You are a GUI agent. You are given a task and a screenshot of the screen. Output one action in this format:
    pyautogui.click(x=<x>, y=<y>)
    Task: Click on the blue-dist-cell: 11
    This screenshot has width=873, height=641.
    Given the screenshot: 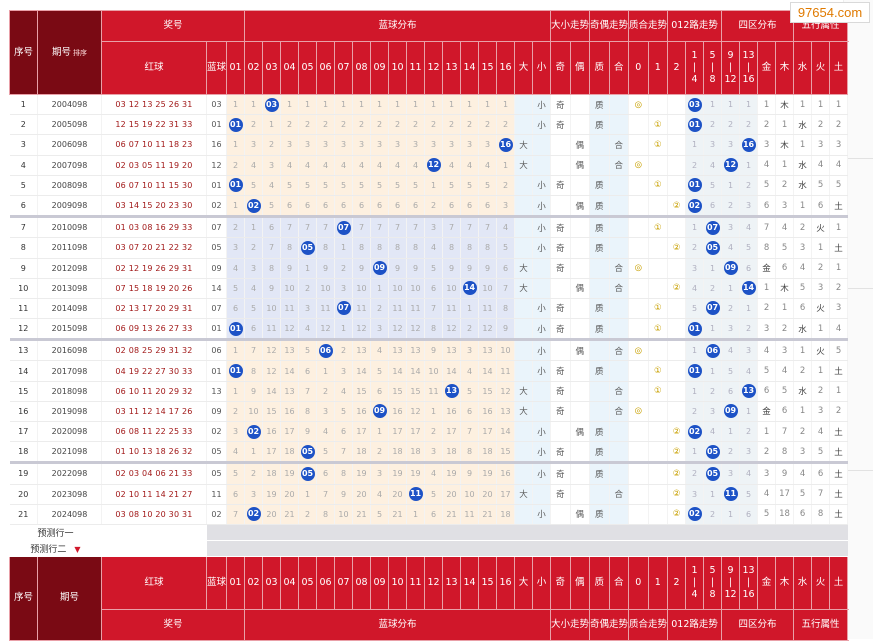 What is the action you would take?
    pyautogui.click(x=398, y=309)
    